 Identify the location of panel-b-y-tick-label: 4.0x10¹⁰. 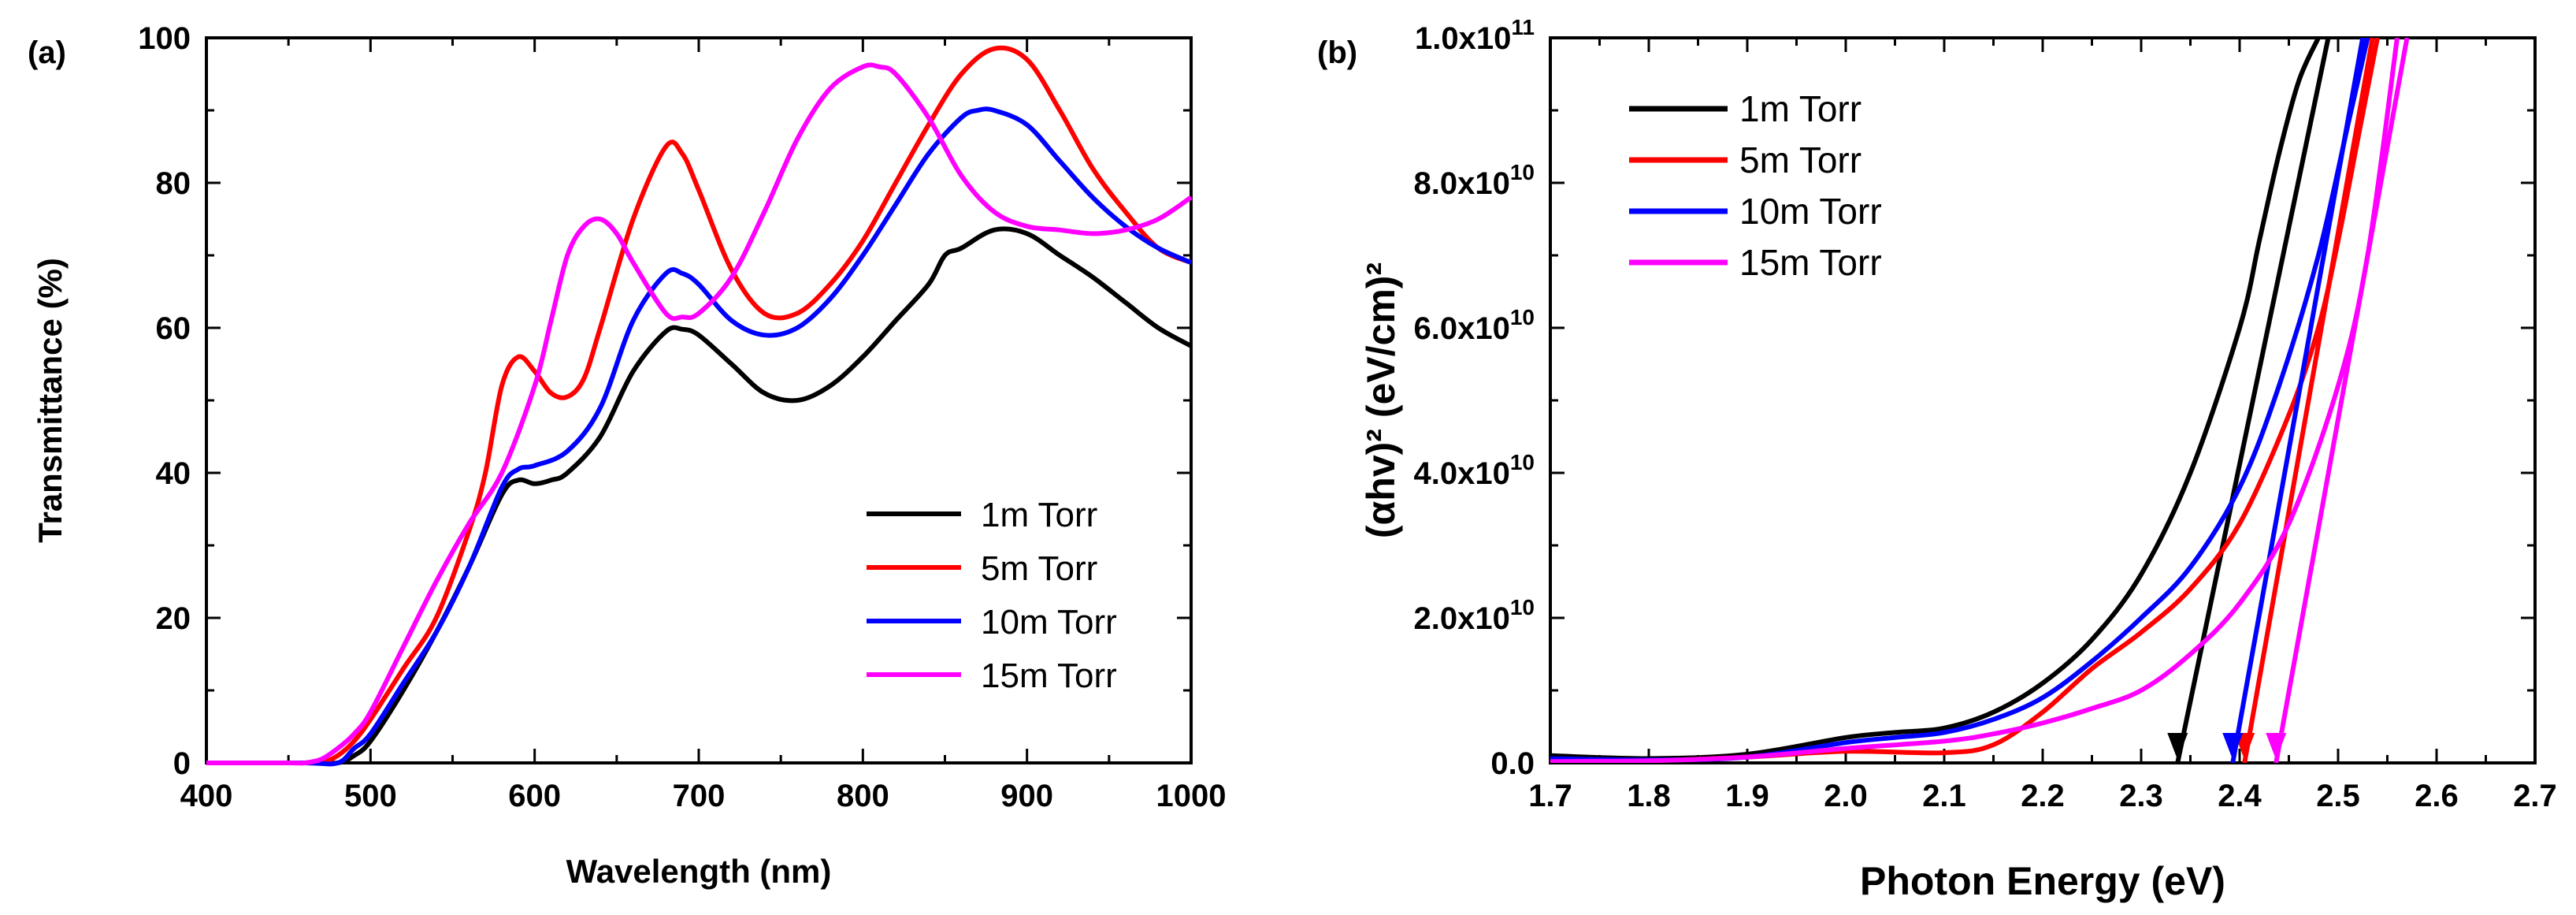
(1474, 470).